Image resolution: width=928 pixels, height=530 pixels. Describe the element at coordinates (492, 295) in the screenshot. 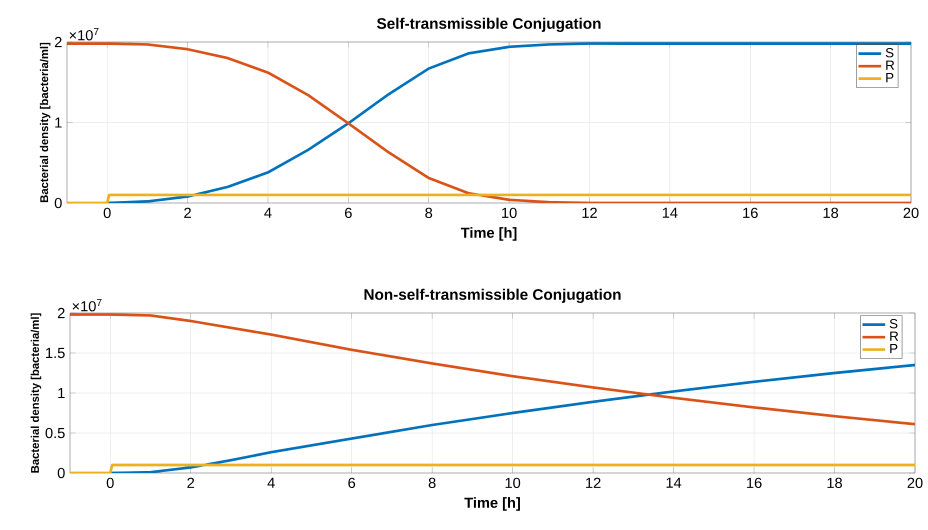

I see `chart-title: Non-self-transmissible Conjugation` at that location.